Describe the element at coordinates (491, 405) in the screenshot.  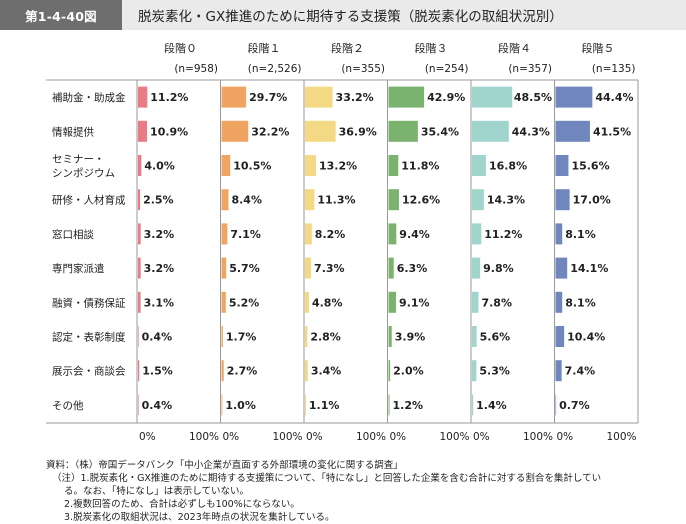
I see `data-label: 1.4%` at that location.